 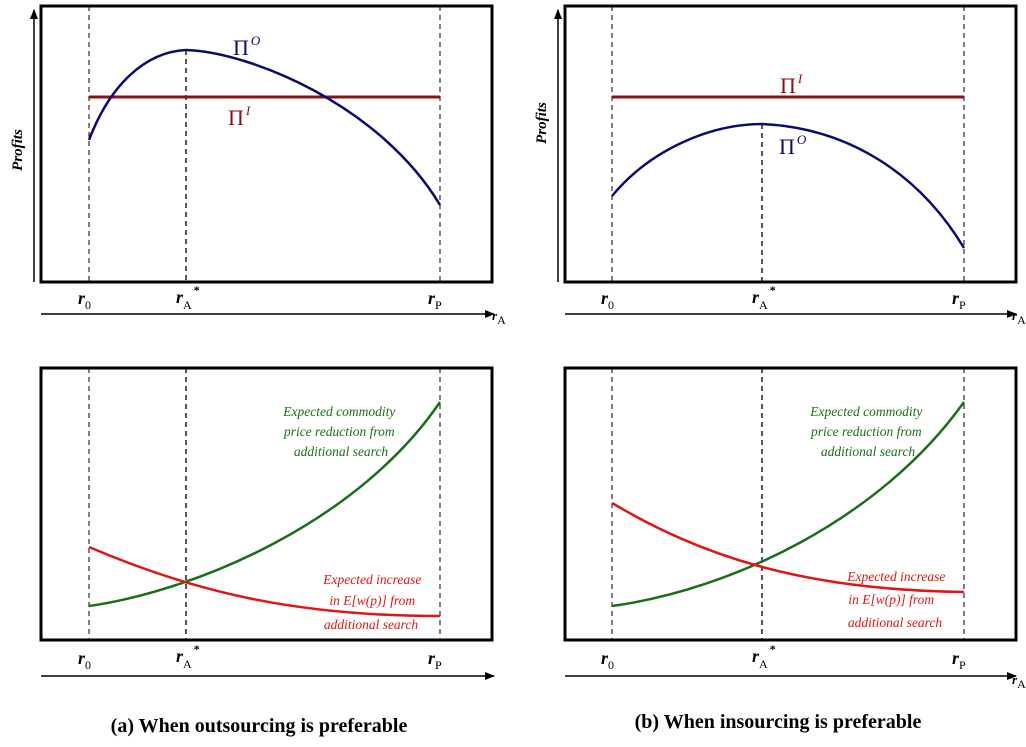 I want to click on panel-b-bottom-axis-var: rA, so click(x=1019, y=681).